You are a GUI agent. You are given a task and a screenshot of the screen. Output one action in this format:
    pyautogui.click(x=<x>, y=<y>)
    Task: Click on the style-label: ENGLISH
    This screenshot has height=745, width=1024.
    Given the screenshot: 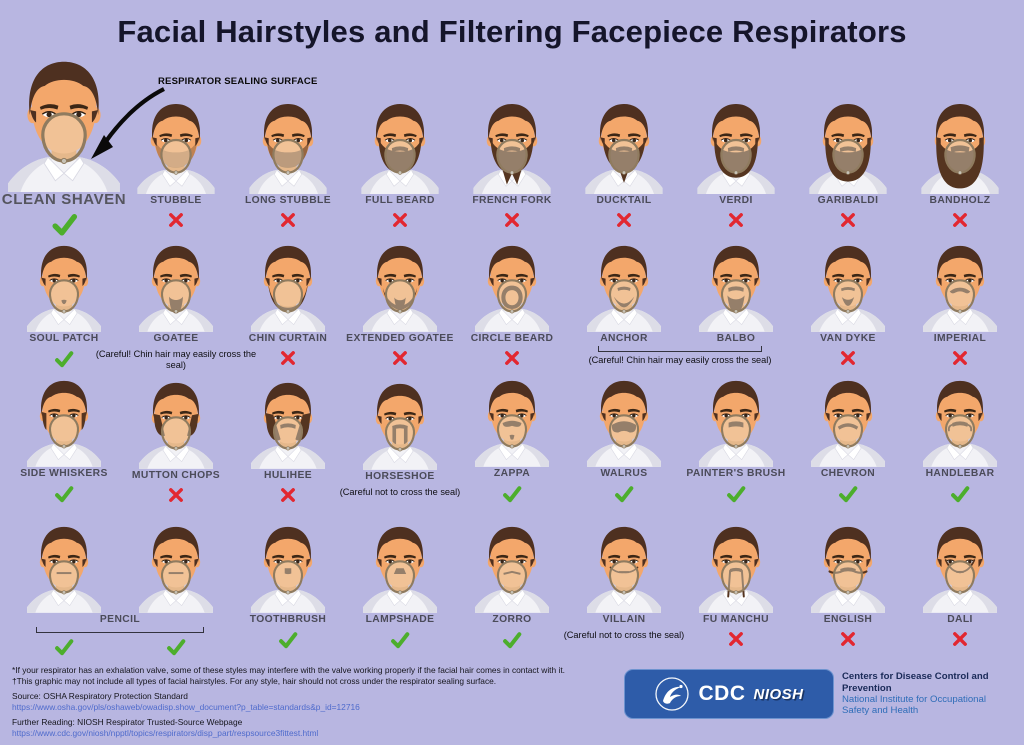 What is the action you would take?
    pyautogui.click(x=848, y=619)
    